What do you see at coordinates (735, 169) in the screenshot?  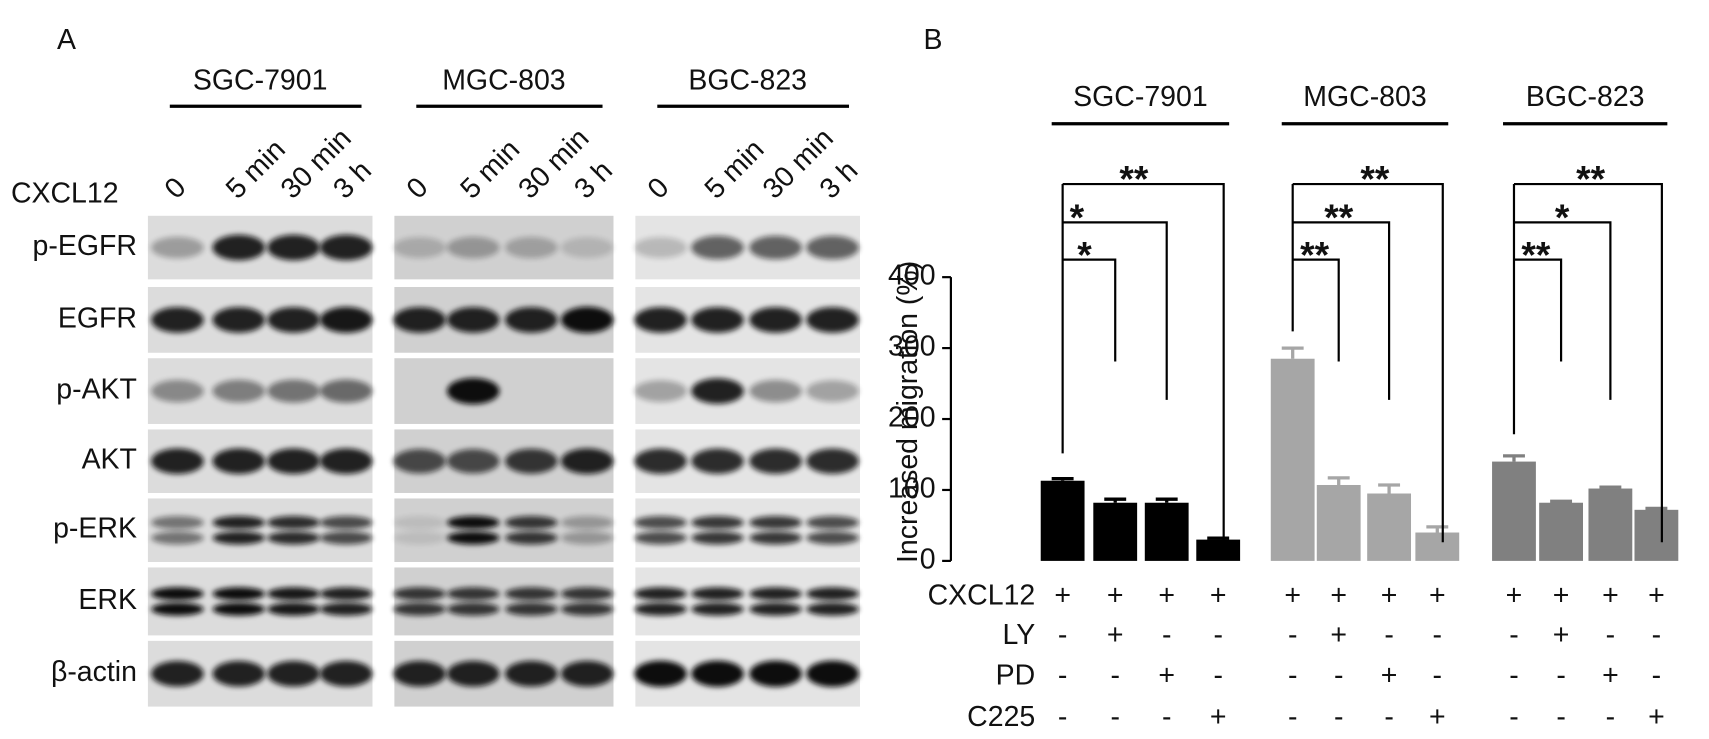 I see `time-label: 5 min` at bounding box center [735, 169].